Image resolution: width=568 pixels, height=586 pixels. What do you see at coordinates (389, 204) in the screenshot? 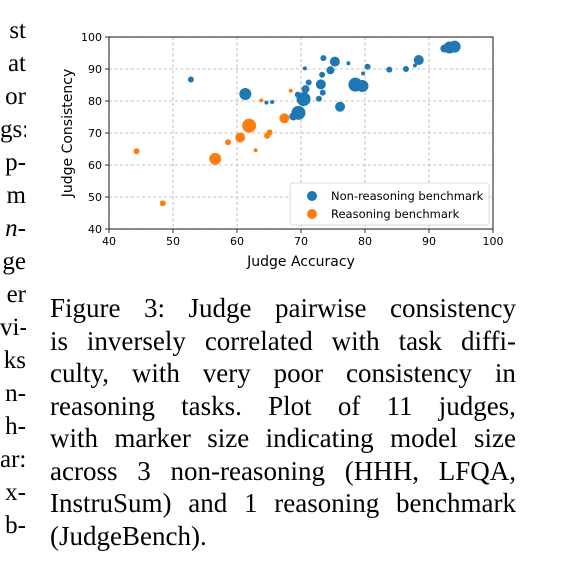
I see `legend-box` at bounding box center [389, 204].